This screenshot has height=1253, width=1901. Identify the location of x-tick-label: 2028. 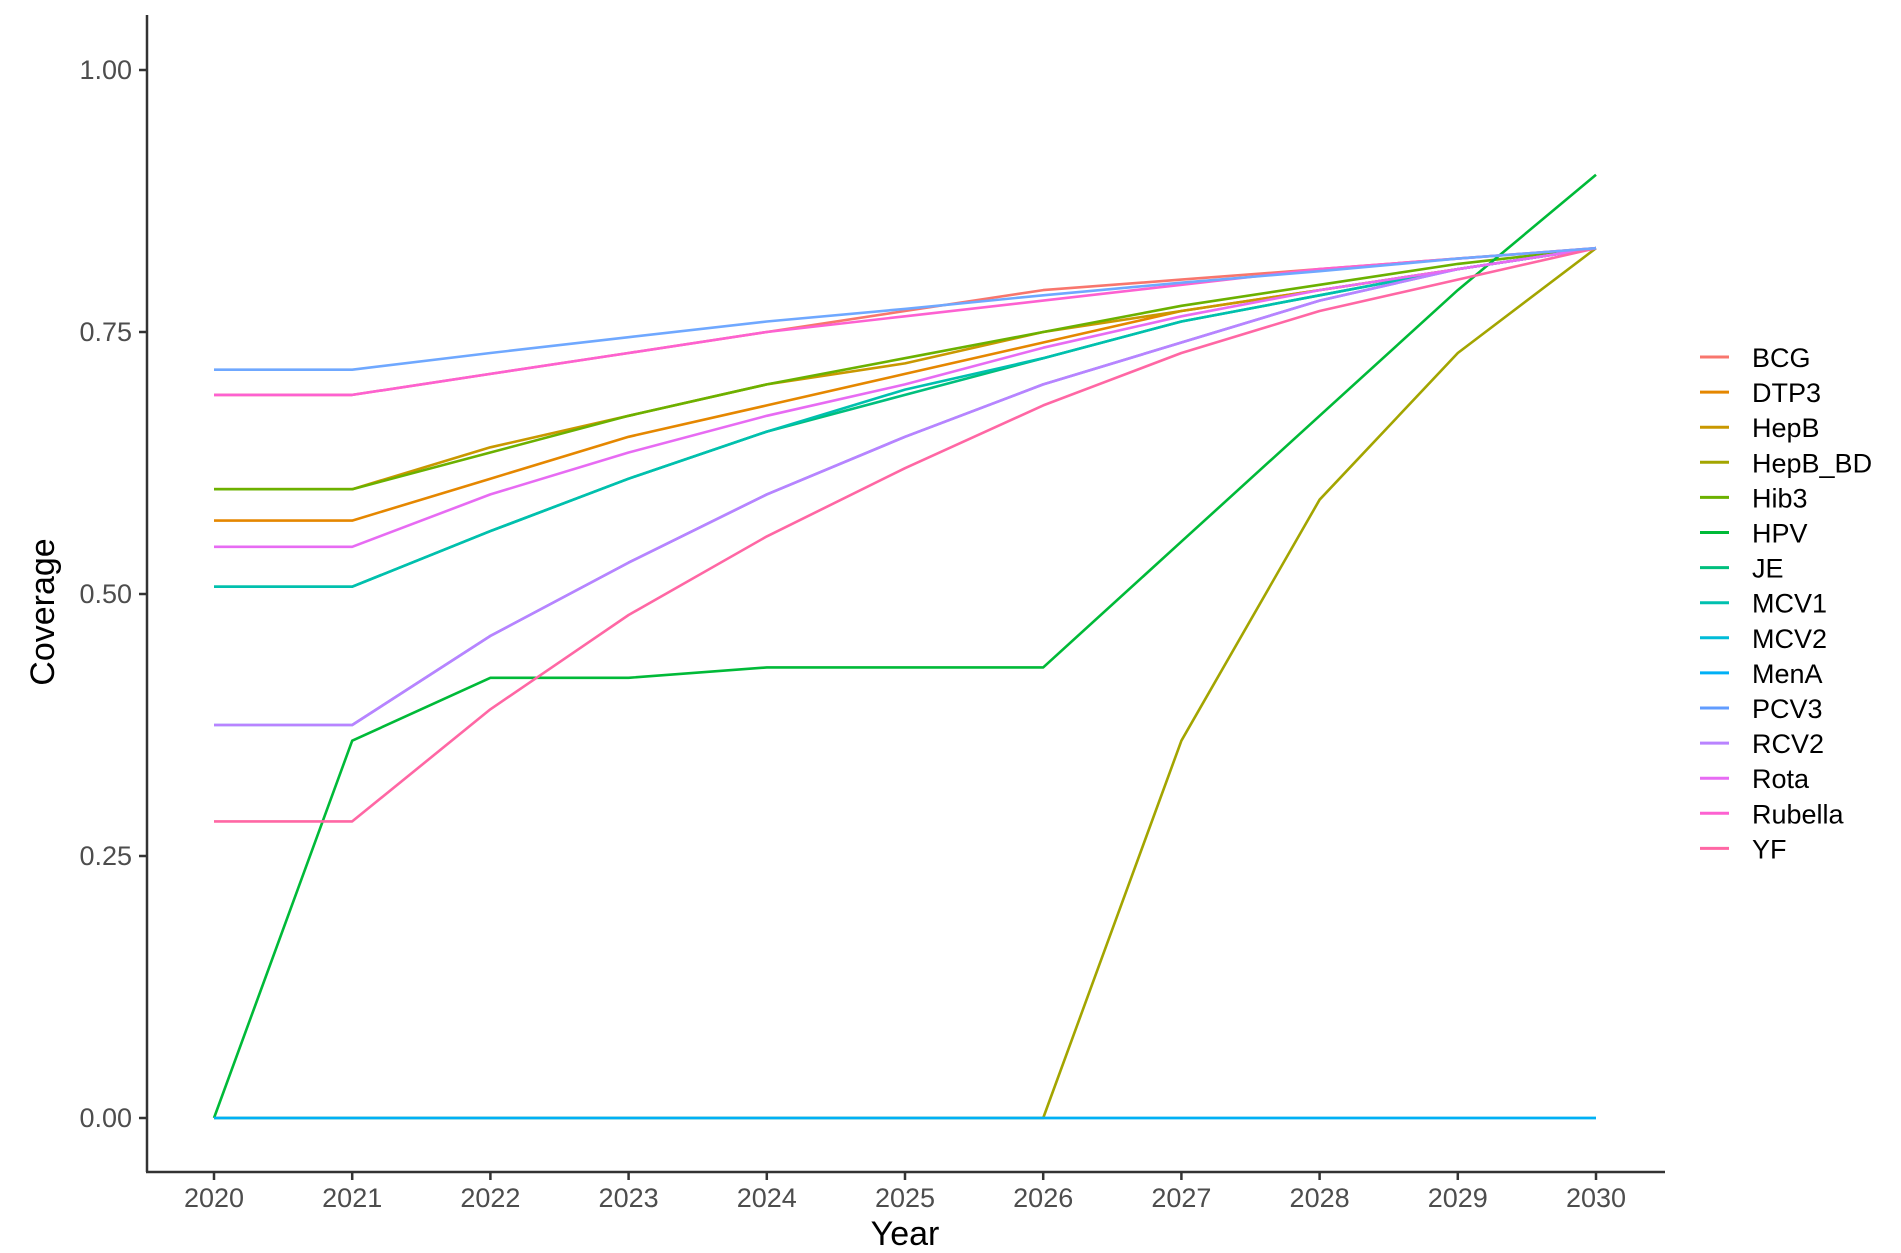
(1320, 1198).